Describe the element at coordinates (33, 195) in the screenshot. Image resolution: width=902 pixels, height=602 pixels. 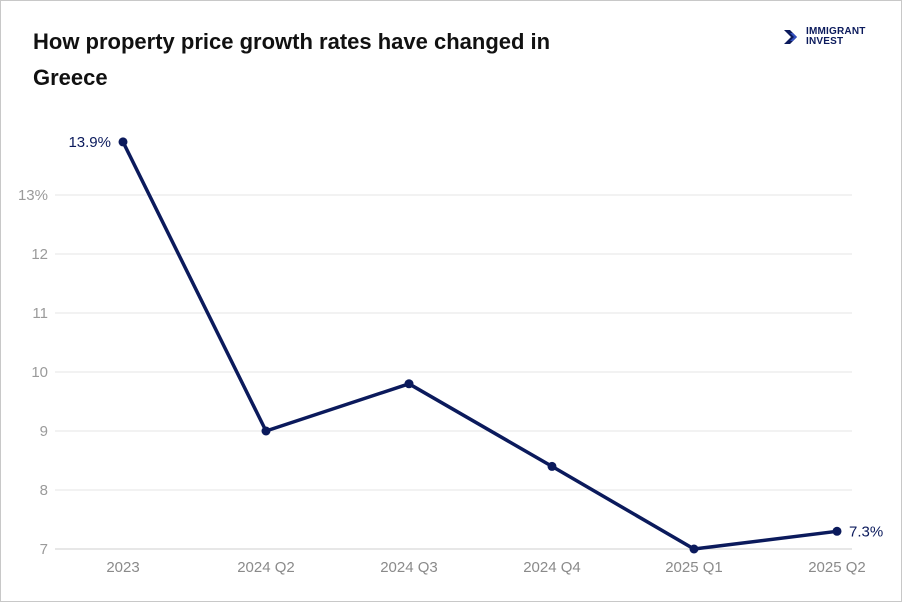
I see `y-tick-label: 13%` at that location.